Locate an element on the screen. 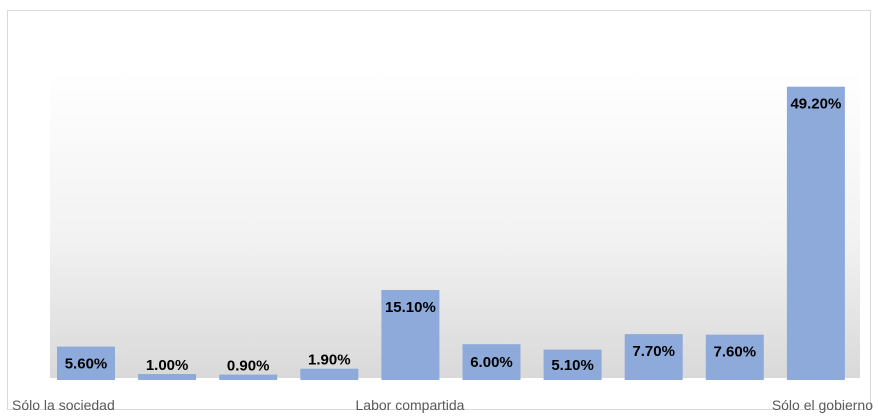 This screenshot has width=879, height=419. axis-label-3: Sólo el gobierno is located at coordinates (822, 405).